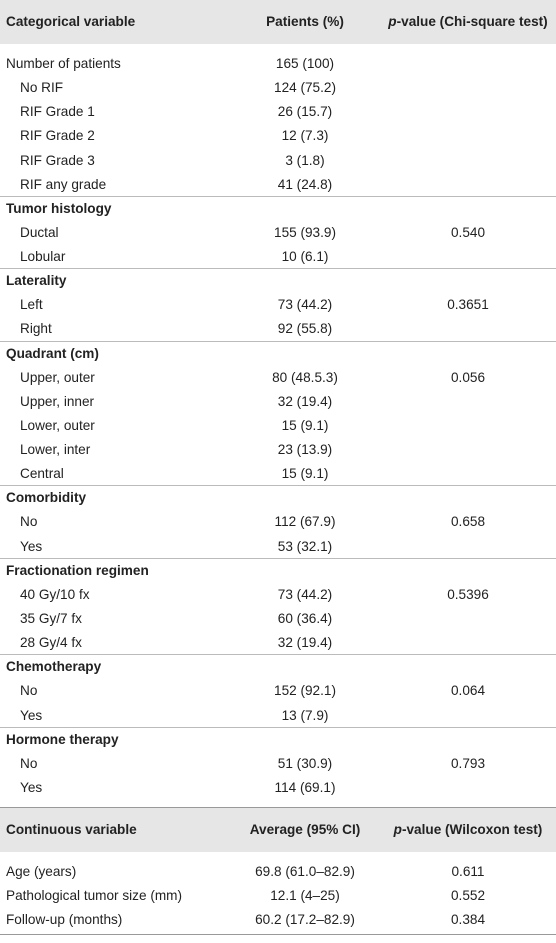 The height and width of the screenshot is (943, 556). What do you see at coordinates (57, 425) in the screenshot?
I see `cell: Lower, outer` at bounding box center [57, 425].